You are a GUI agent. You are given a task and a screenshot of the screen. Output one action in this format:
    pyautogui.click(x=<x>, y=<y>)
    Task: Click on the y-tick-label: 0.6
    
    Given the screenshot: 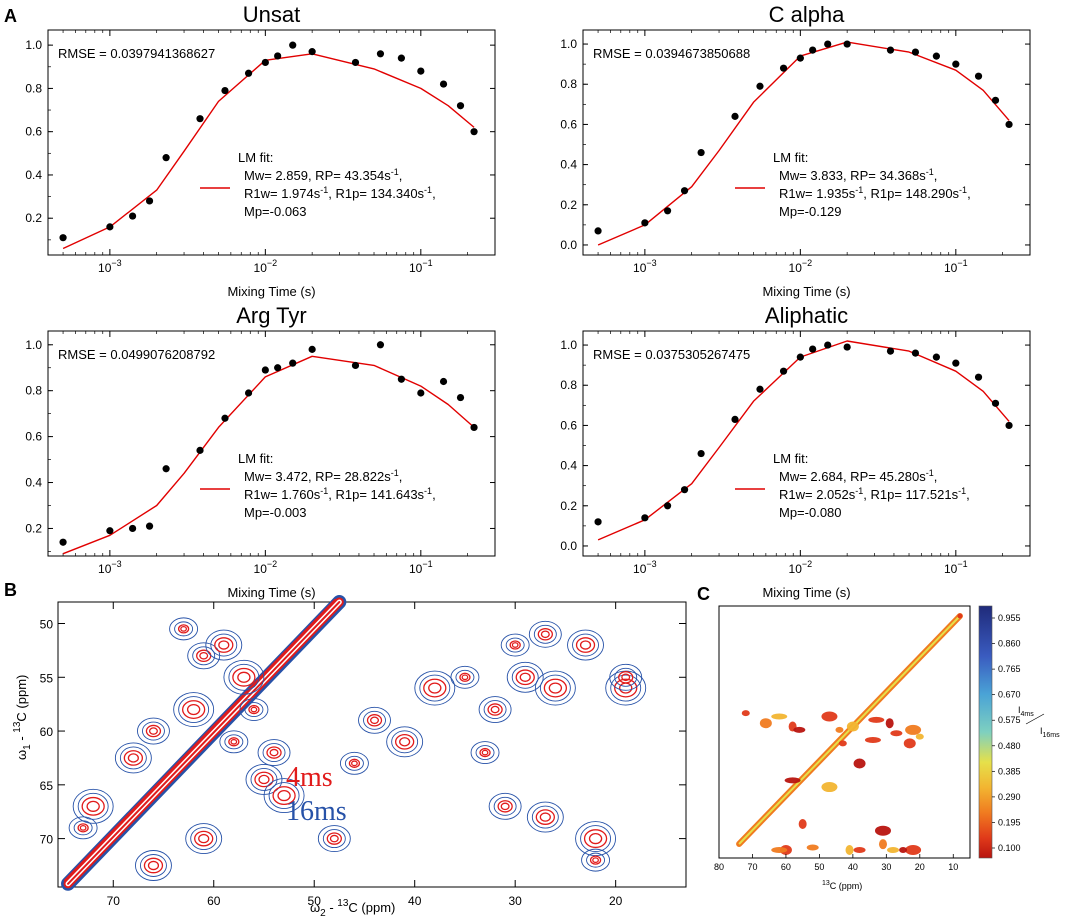 What is the action you would take?
    pyautogui.click(x=33, y=132)
    